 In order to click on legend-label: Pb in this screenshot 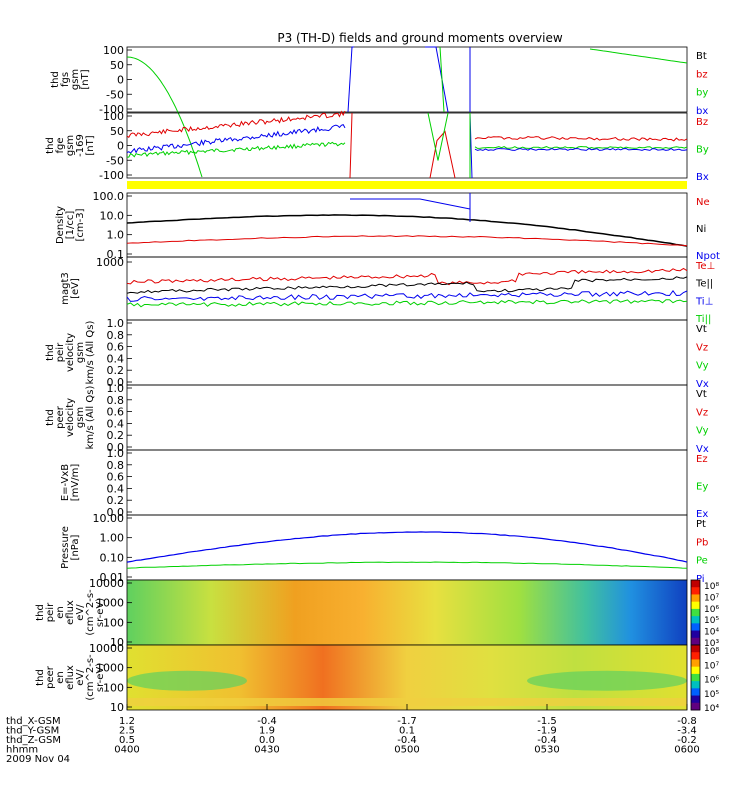, I will do `click(702, 542)`.